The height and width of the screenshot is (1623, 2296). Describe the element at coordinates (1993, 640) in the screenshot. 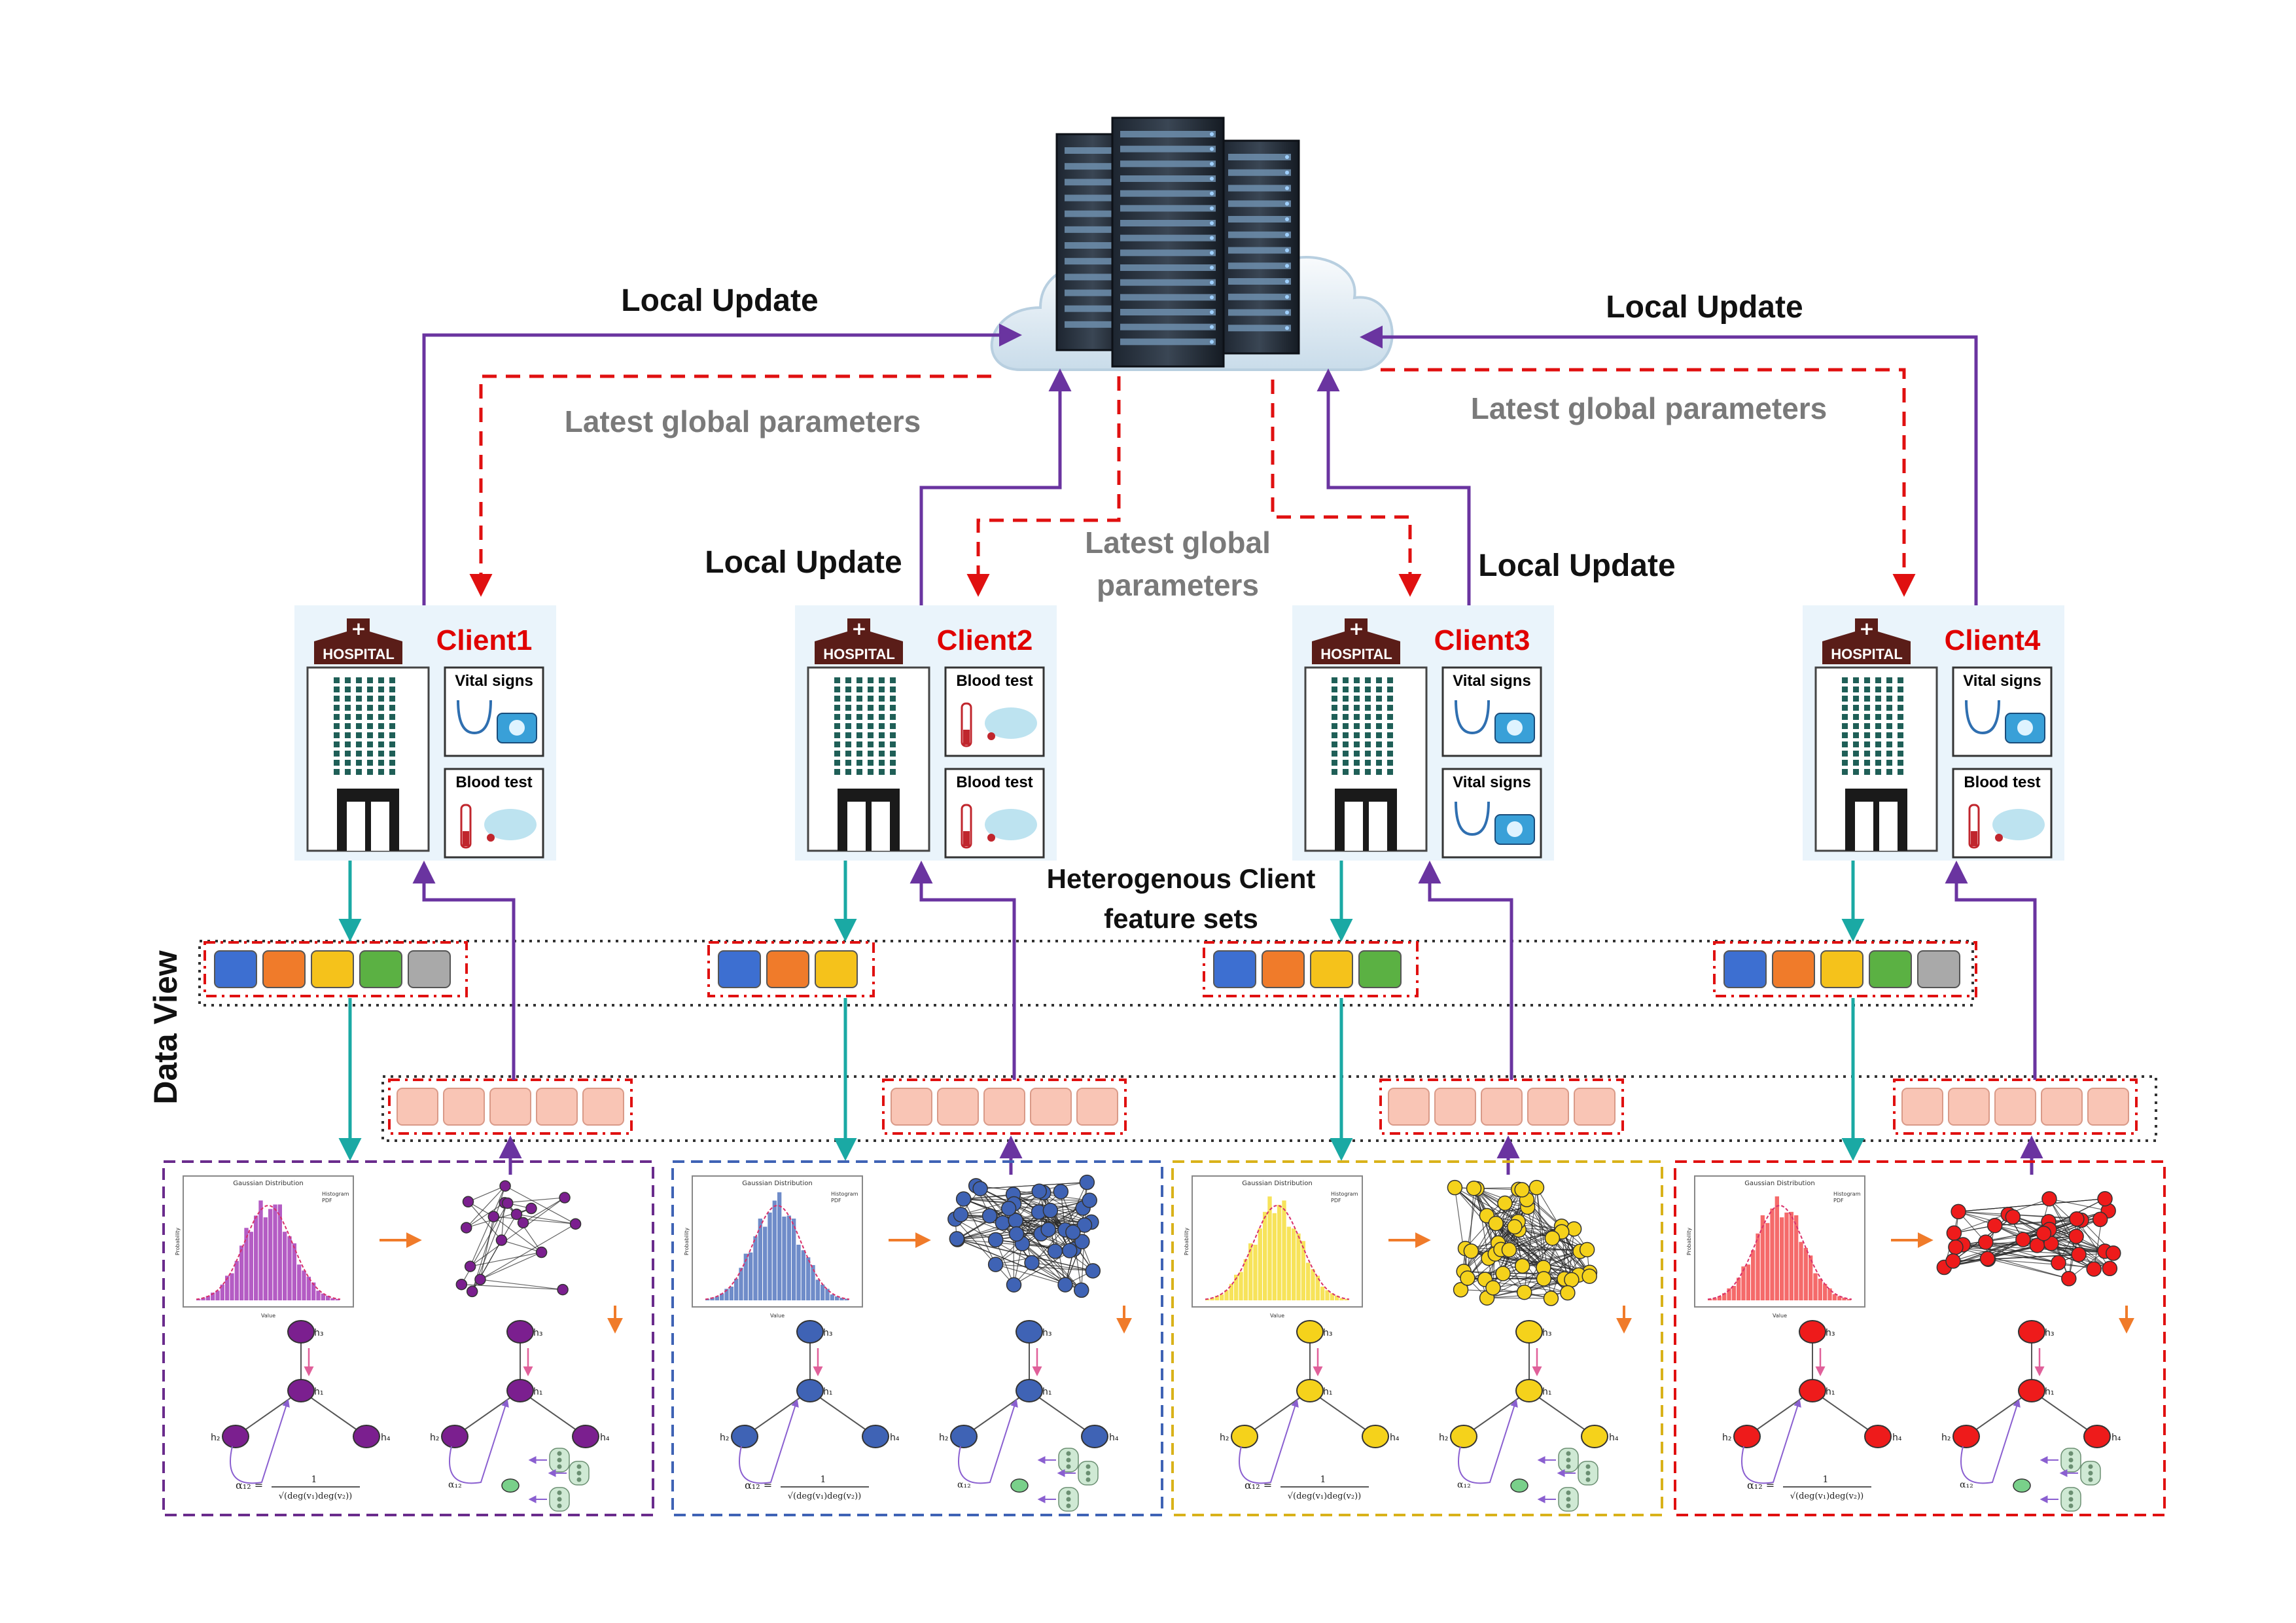

I see `client-name-label: Client4` at that location.